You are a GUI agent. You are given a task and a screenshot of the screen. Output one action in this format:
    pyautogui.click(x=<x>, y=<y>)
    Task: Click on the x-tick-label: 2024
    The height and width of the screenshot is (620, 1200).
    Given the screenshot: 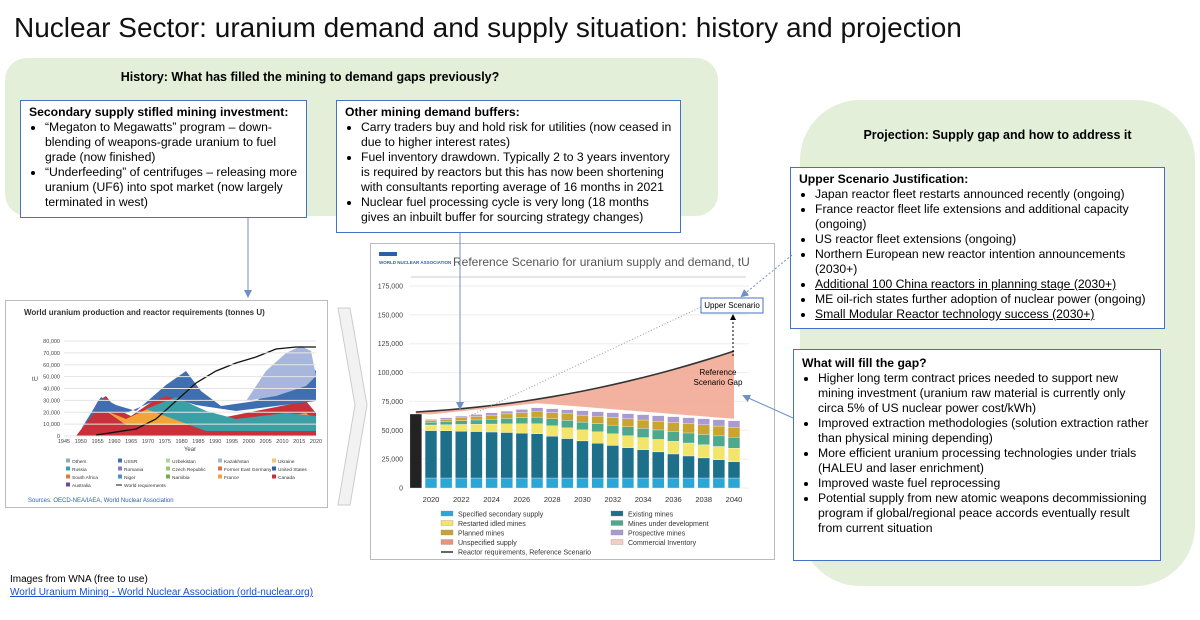 What is the action you would take?
    pyautogui.click(x=491, y=499)
    